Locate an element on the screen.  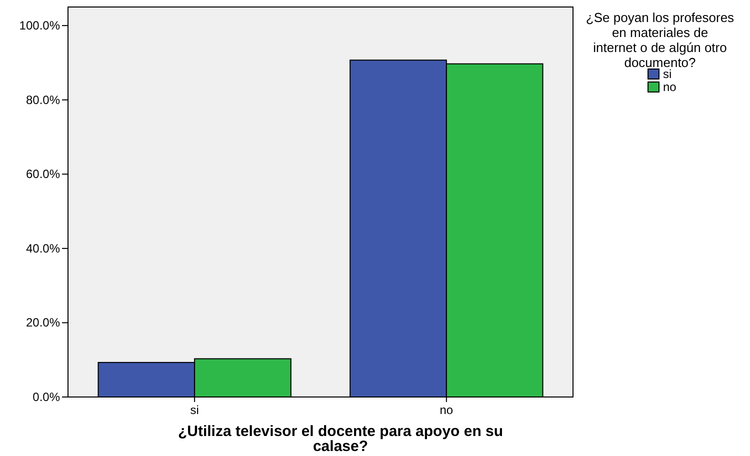
y-tick-label: 80.0% is located at coordinates (43, 99).